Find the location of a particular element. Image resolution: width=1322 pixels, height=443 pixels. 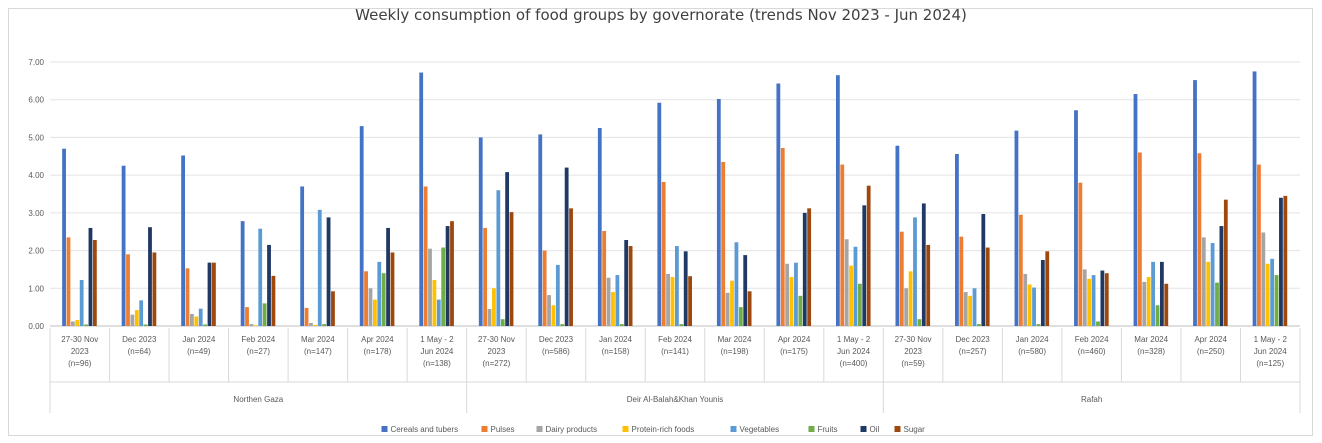

x-tick-label: Jan 2024 is located at coordinates (615, 339).